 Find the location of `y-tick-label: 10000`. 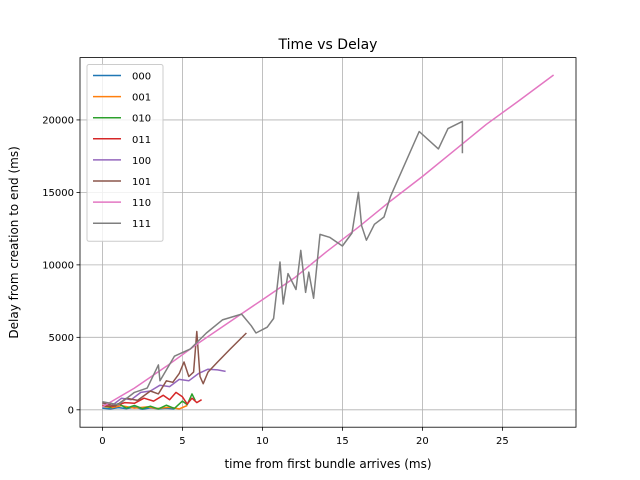

y-tick-label: 10000 is located at coordinates (58, 265).